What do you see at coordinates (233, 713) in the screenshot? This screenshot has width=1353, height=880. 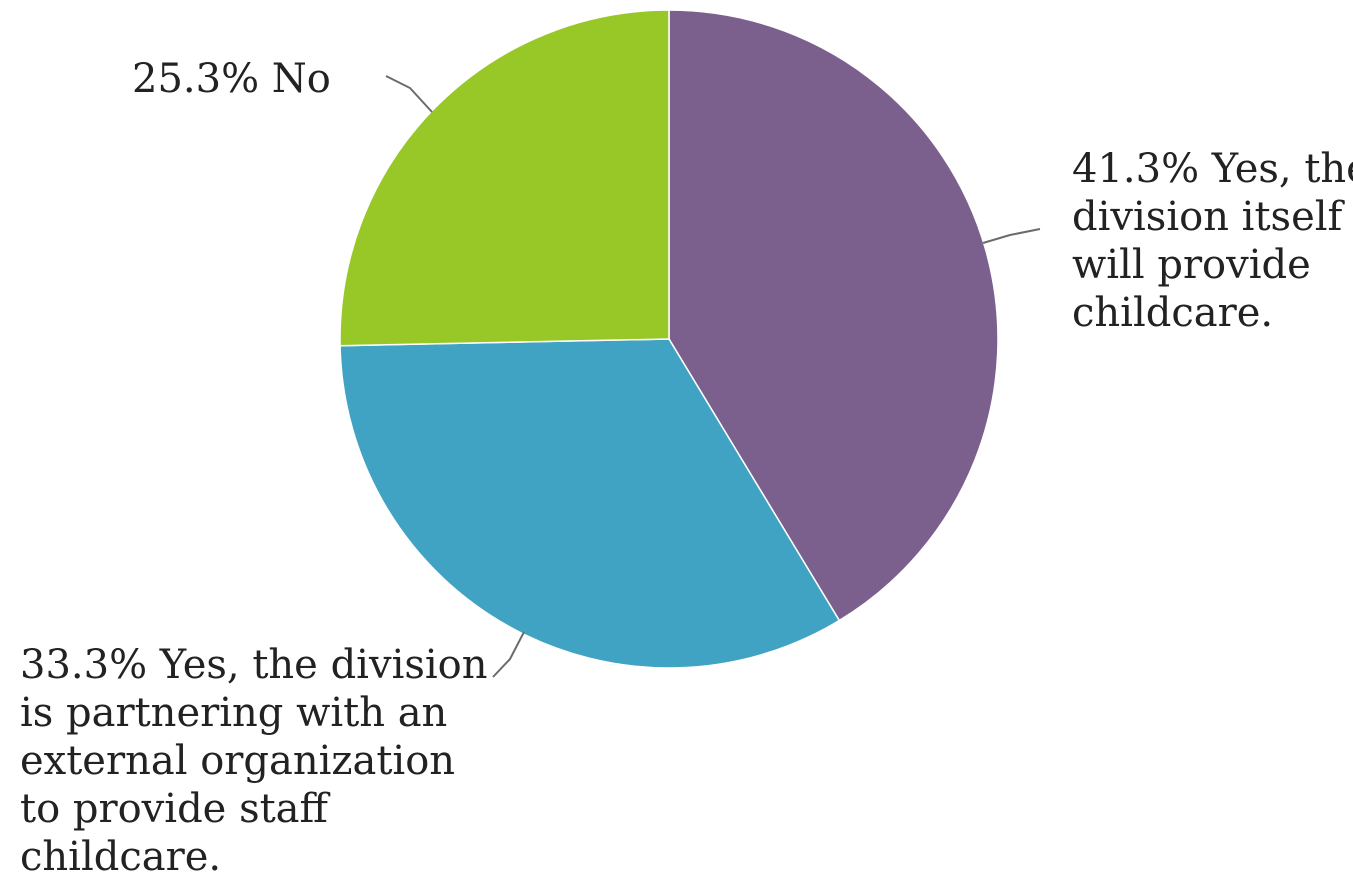 I see `slice-label-line: is partnering with an` at bounding box center [233, 713].